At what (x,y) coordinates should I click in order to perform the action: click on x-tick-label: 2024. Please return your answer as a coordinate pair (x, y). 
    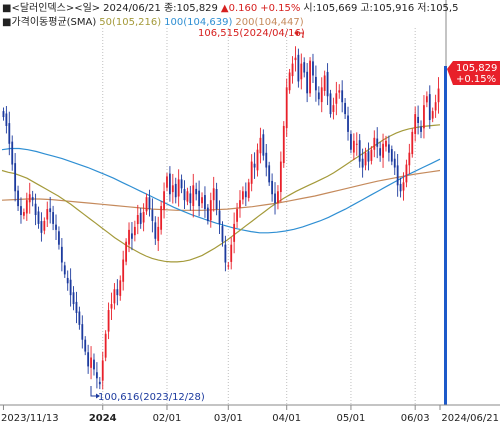
    Looking at the image, I should click on (103, 418).